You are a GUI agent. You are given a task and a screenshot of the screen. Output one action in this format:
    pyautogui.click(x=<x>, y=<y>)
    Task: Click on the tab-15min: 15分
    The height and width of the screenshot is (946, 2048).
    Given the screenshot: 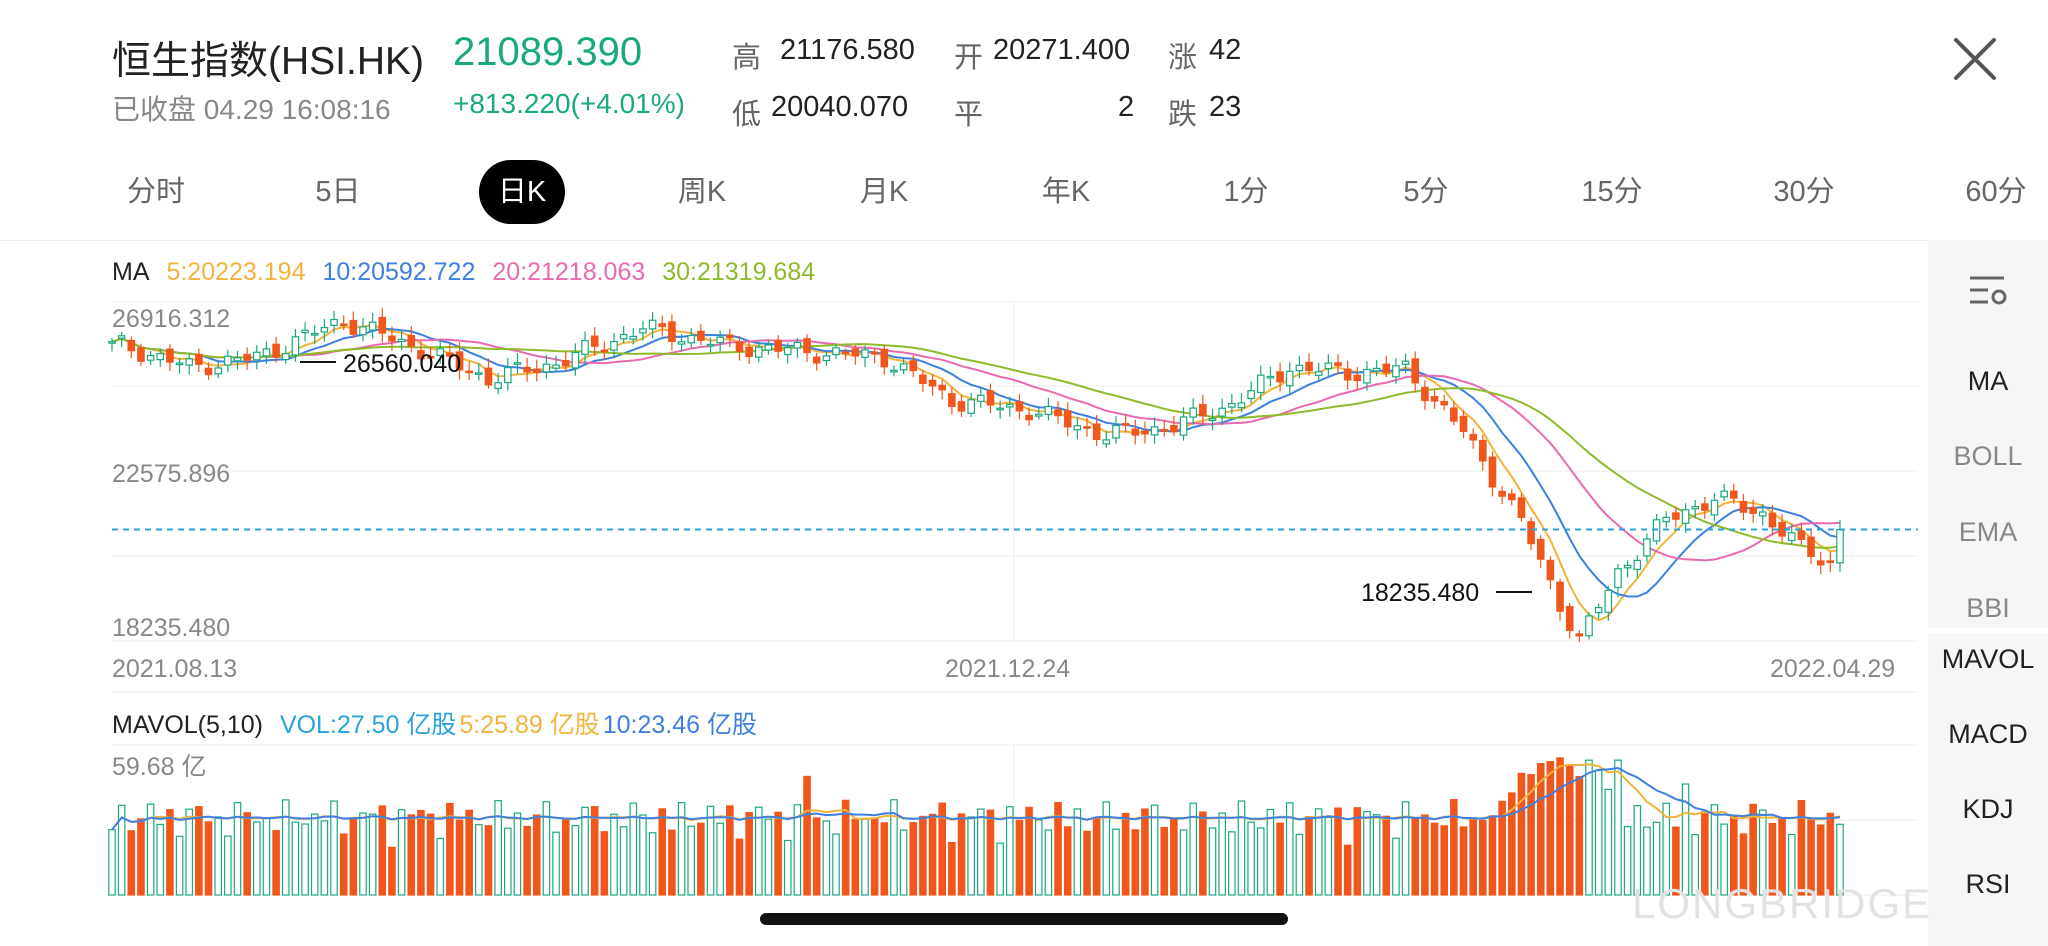 What is the action you would take?
    pyautogui.click(x=1612, y=192)
    